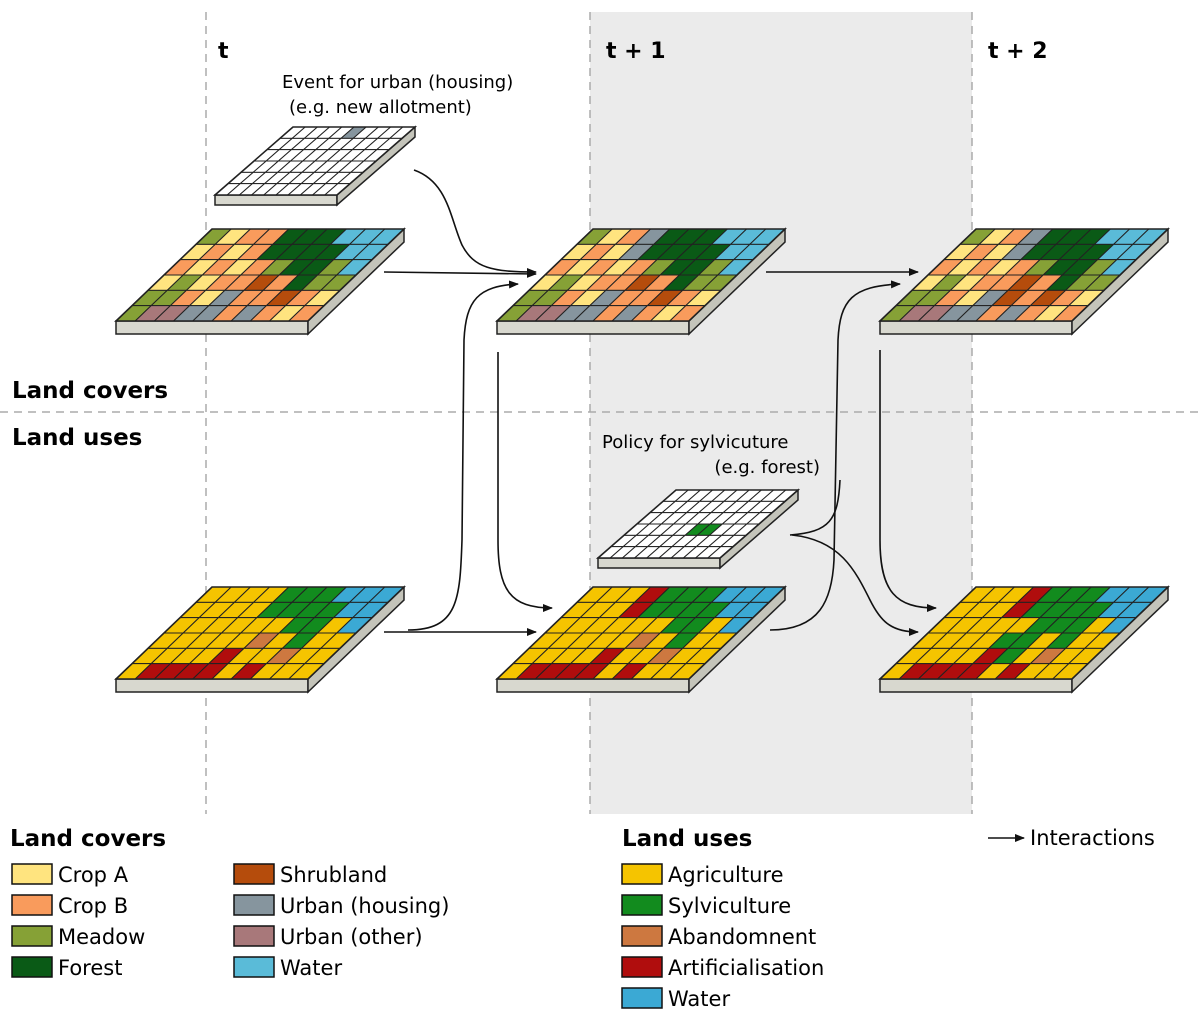 The width and height of the screenshot is (1203, 1012). I want to click on legend-cover-item: Urban (other), so click(328, 937).